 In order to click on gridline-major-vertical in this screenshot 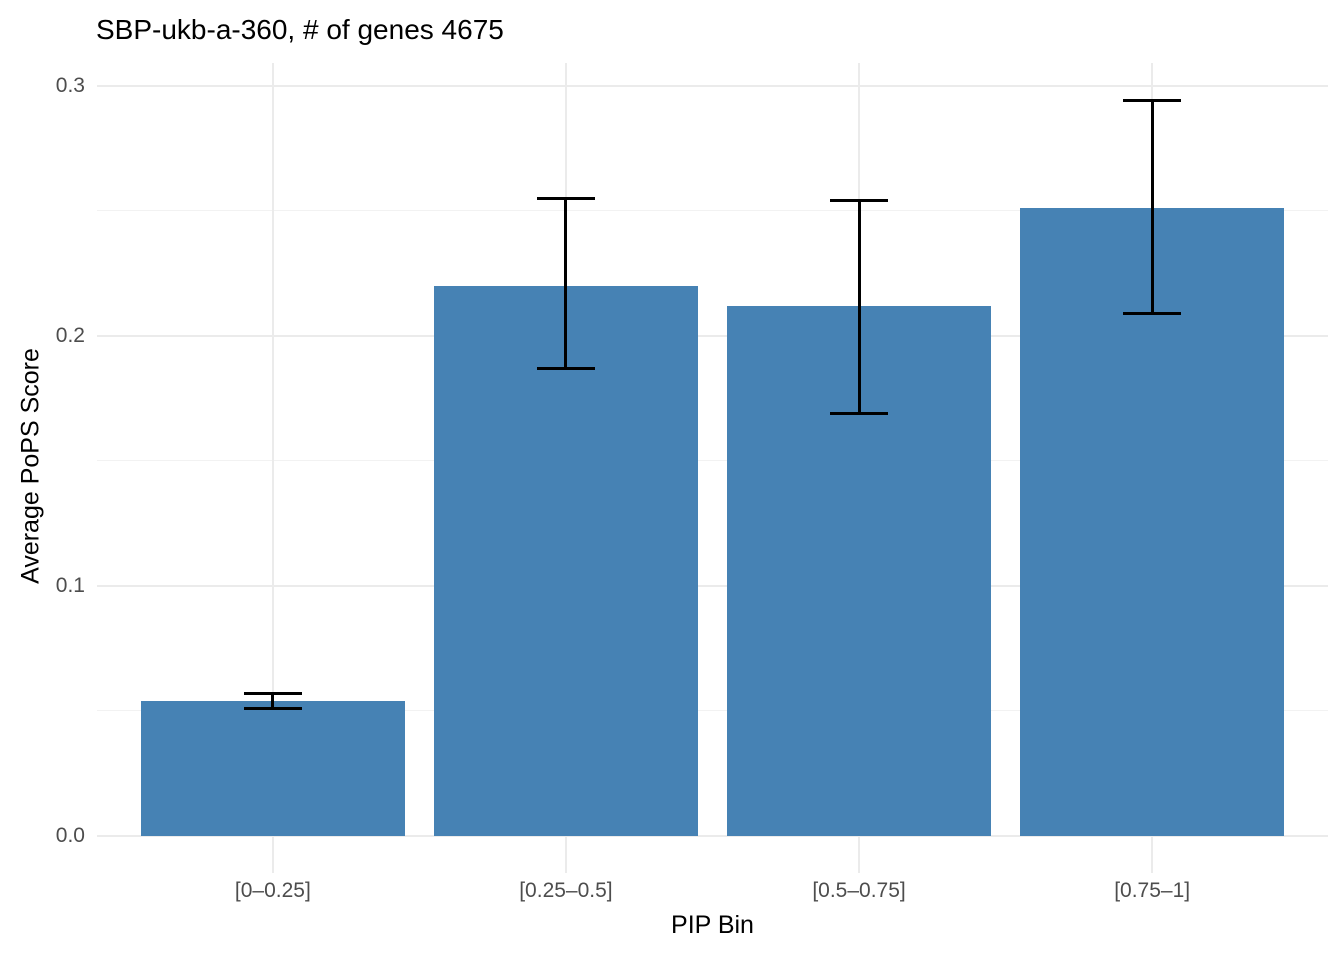, I will do `click(272, 468)`.